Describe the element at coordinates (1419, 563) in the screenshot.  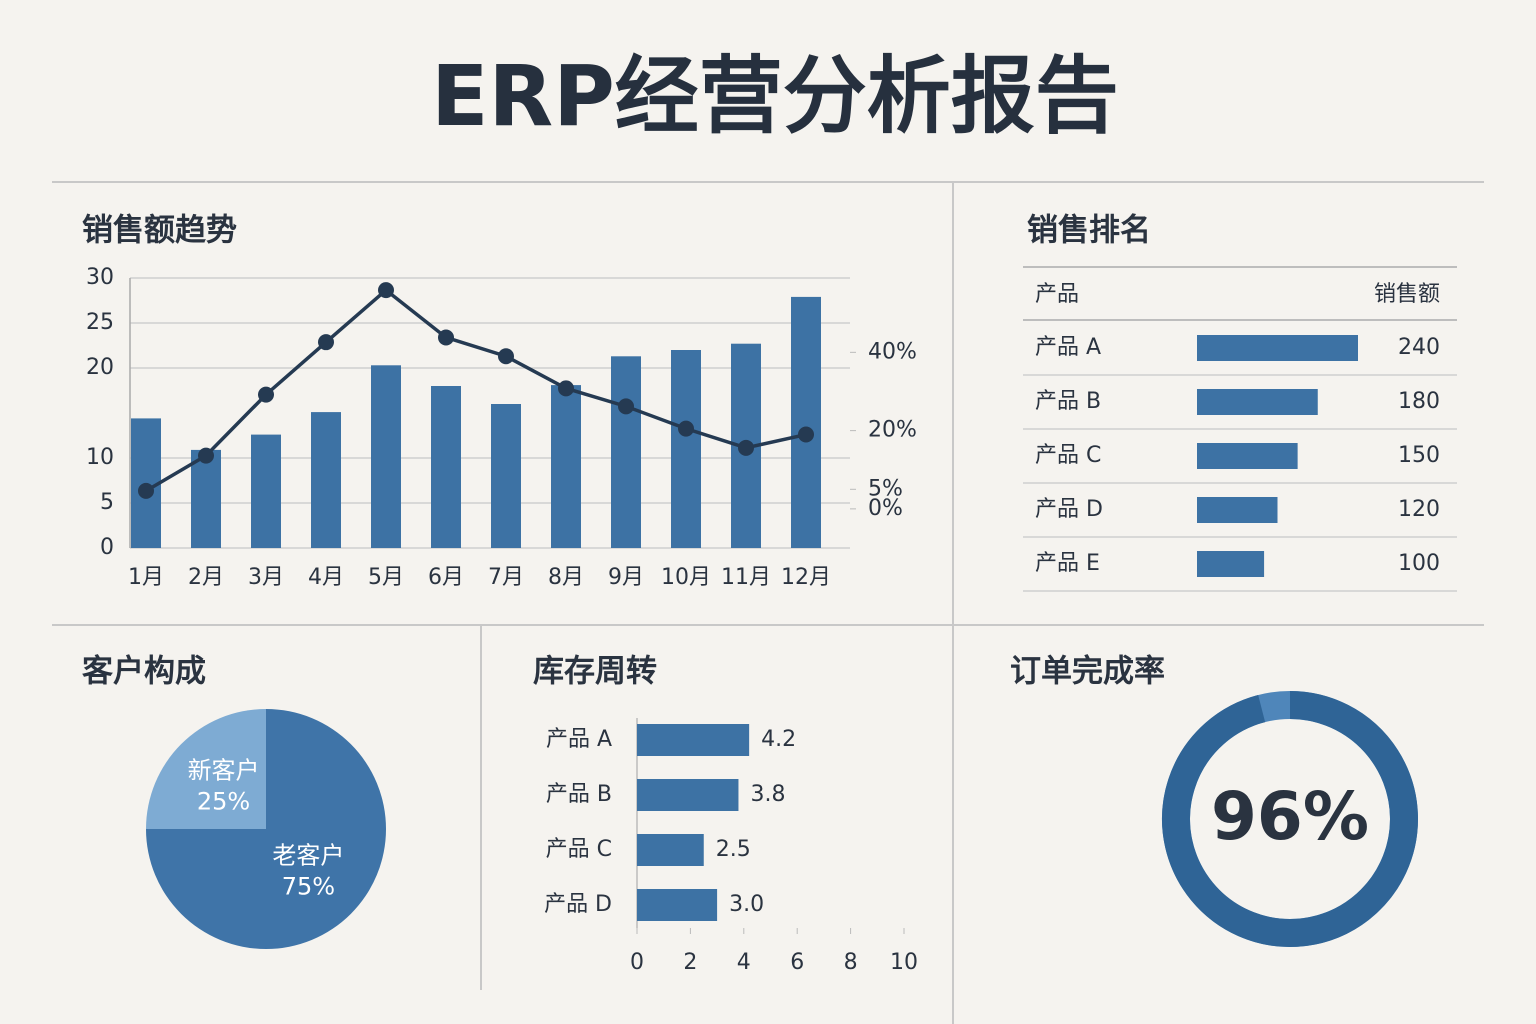
I see `value-label: 100` at that location.